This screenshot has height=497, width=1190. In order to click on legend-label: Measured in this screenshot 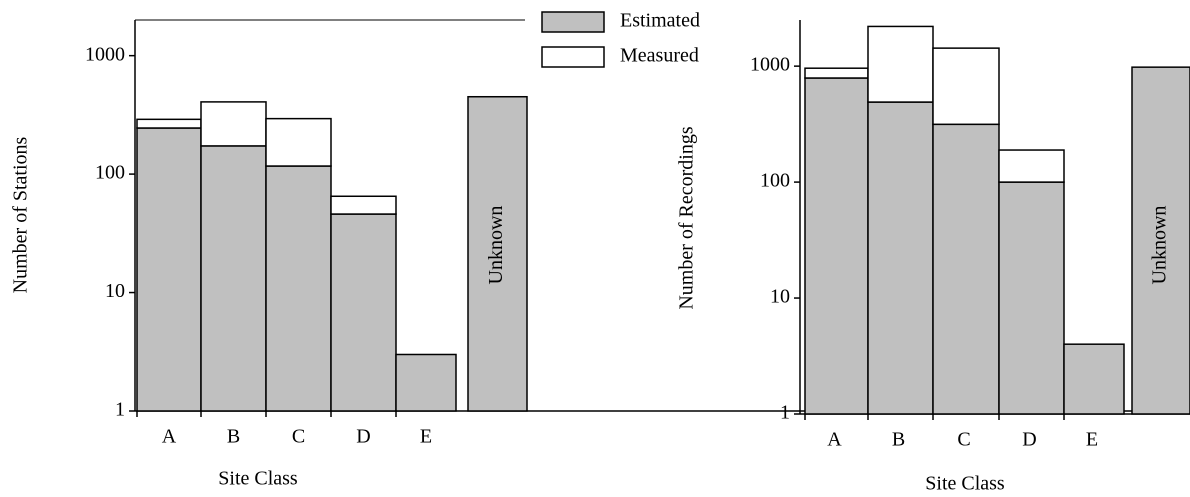, I will do `click(659, 56)`.